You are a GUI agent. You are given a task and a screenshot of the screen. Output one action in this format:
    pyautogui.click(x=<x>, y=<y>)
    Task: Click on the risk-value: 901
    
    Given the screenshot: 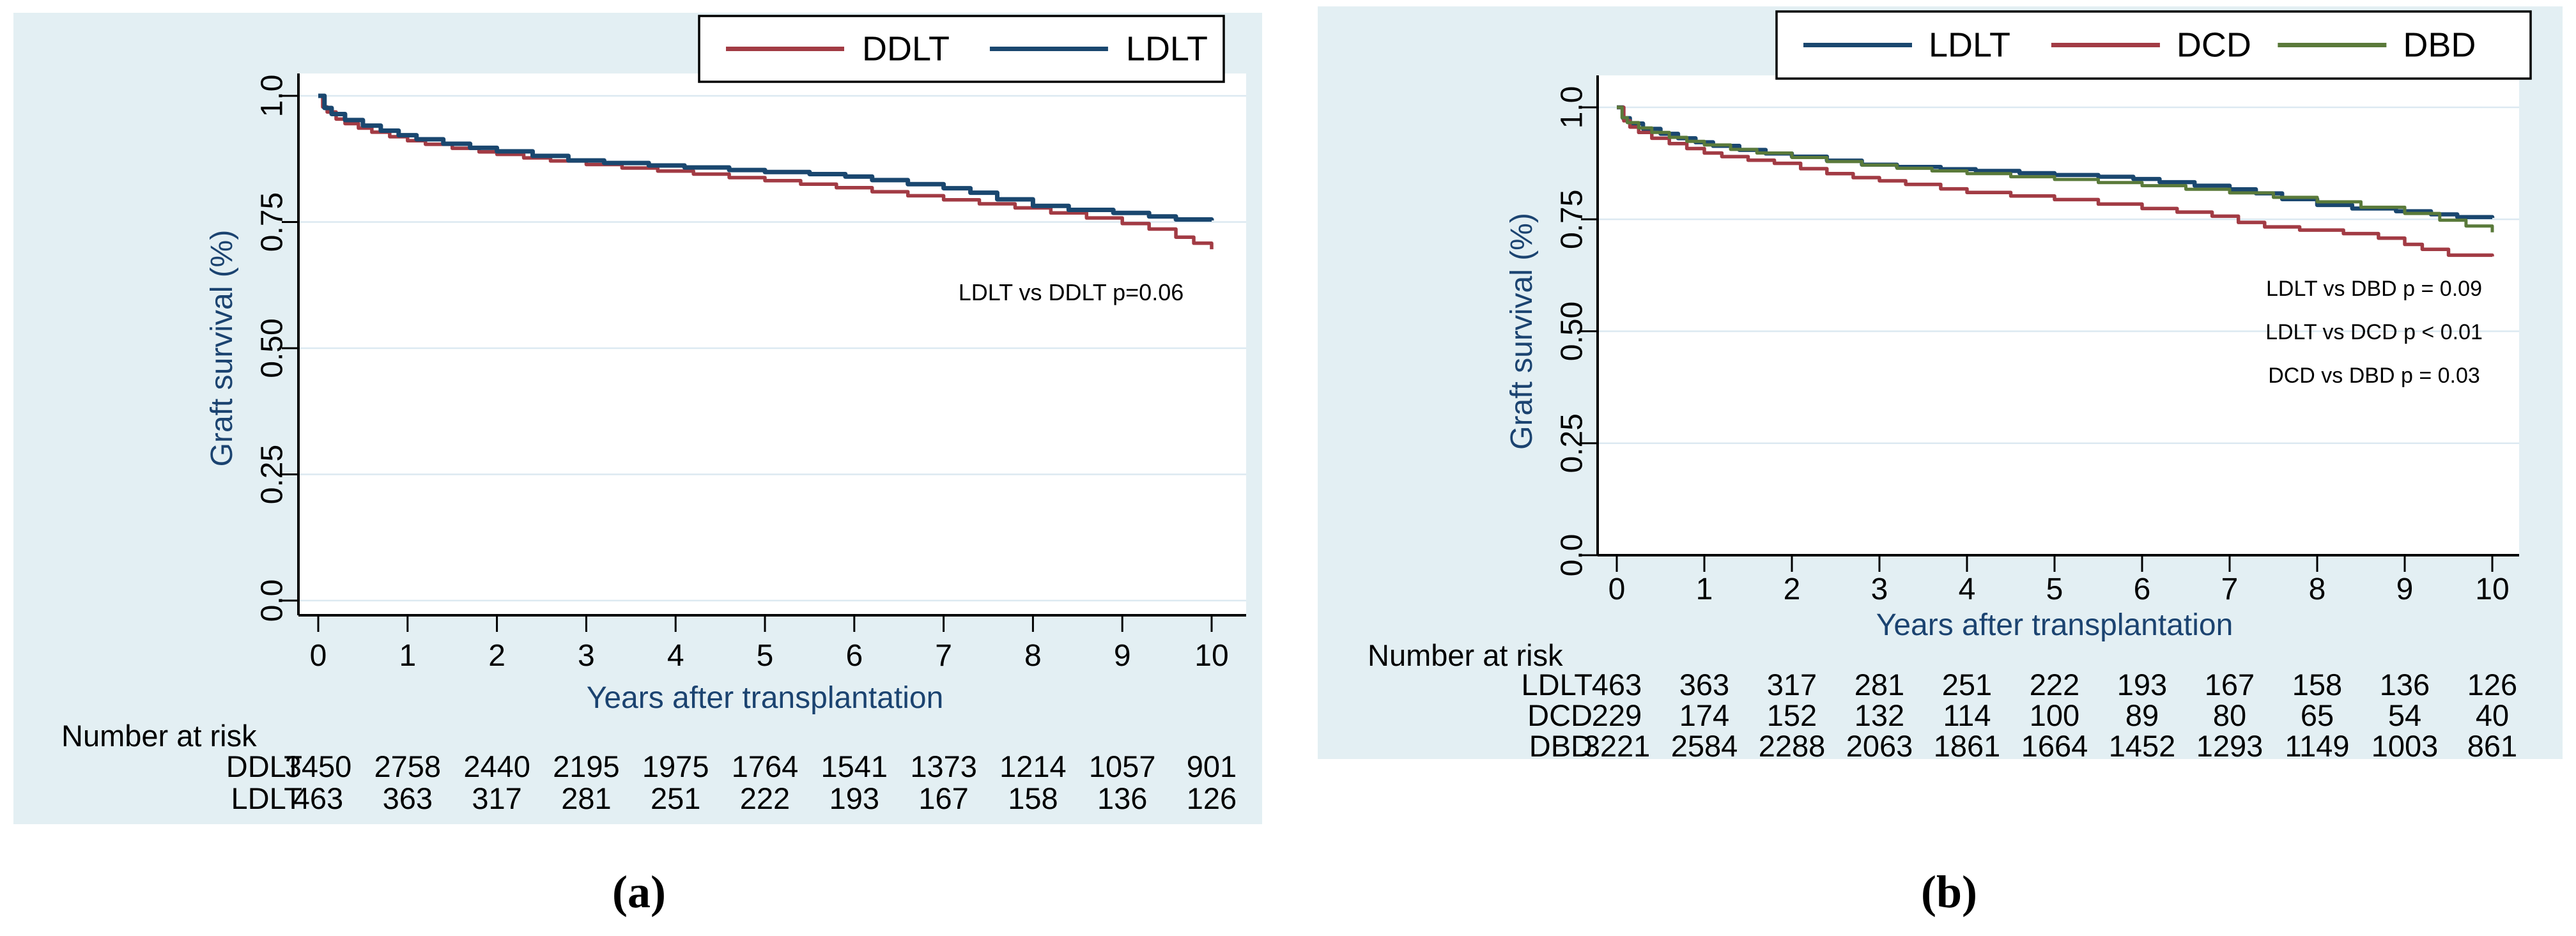 What is the action you would take?
    pyautogui.click(x=1212, y=766)
    